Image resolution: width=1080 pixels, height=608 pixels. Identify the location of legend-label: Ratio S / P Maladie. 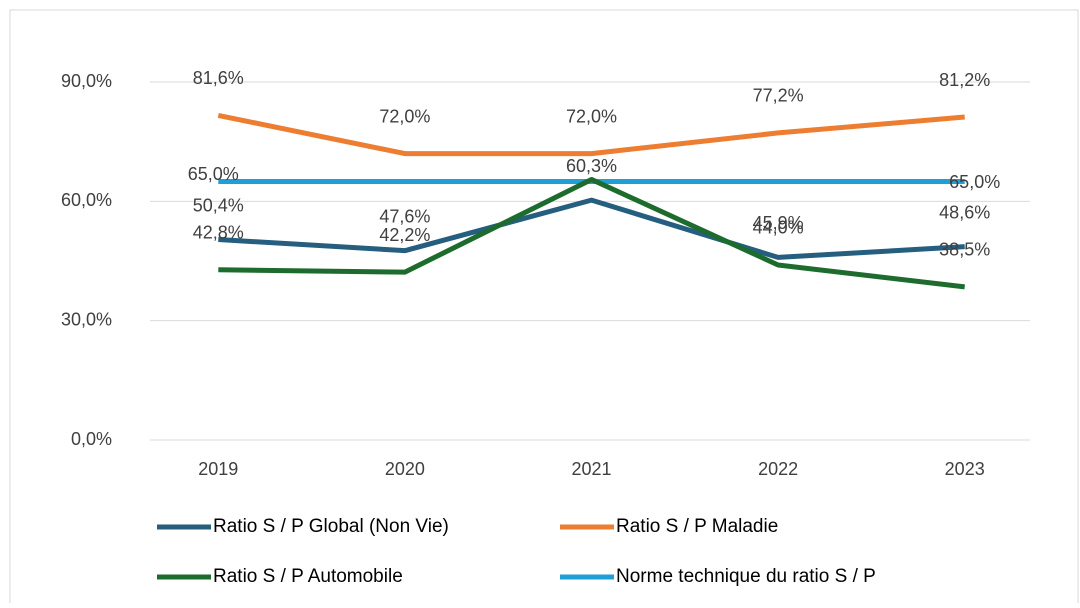
(697, 526).